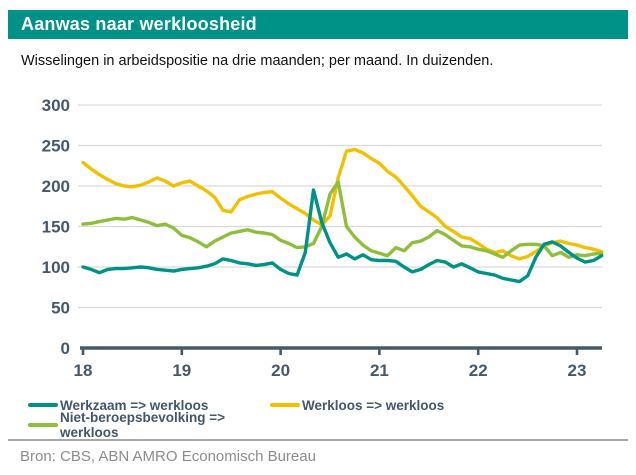  I want to click on source-text: Bron: CBS, ABN AMRO Economisch Bureau, so click(168, 456).